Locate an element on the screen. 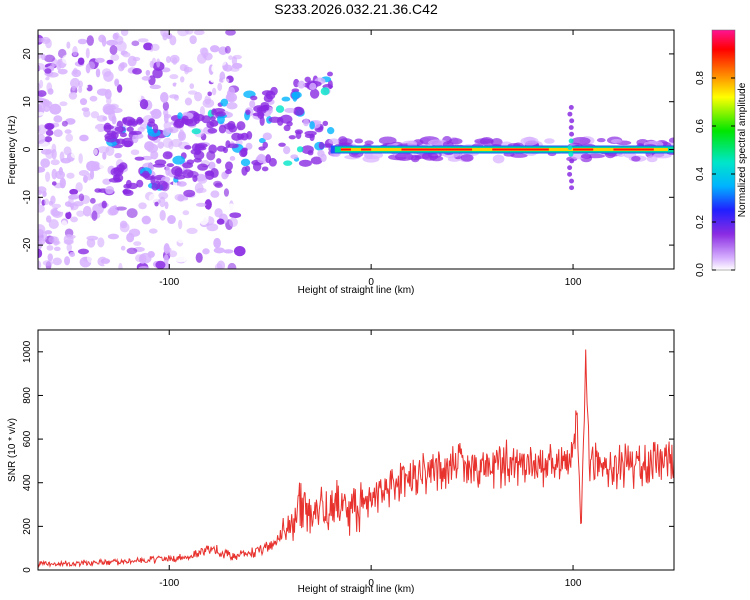  y-tick-label: -20 is located at coordinates (27, 244).